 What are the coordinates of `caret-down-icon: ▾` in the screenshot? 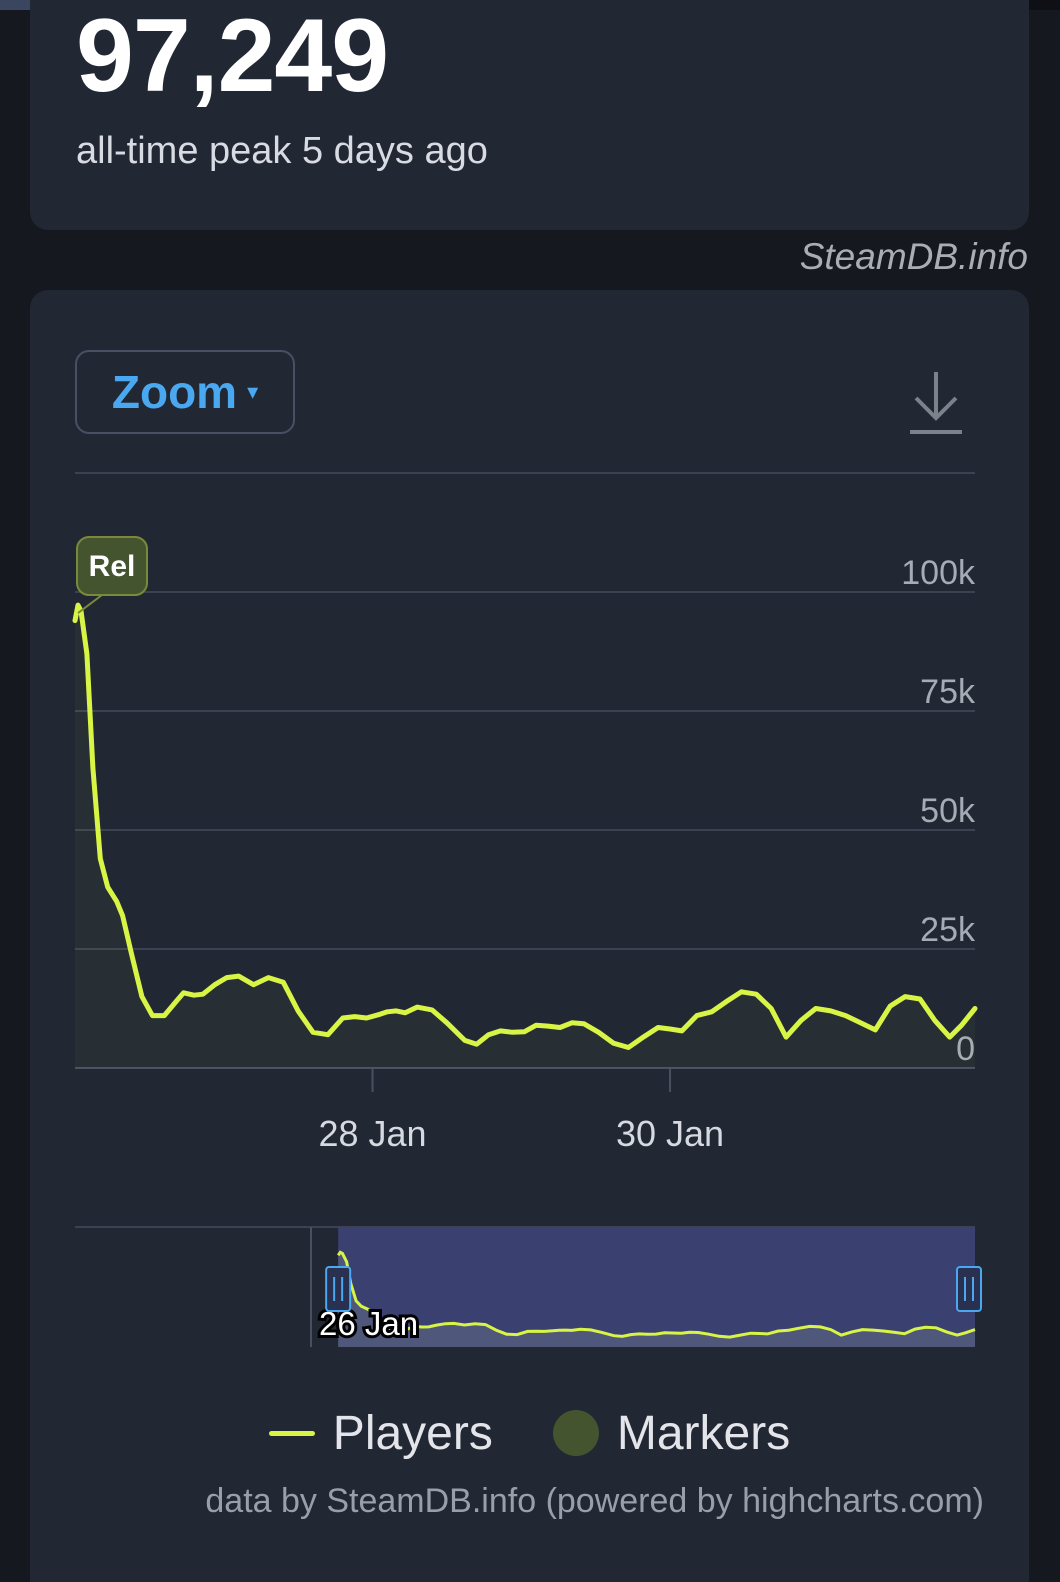 It's located at (253, 391).